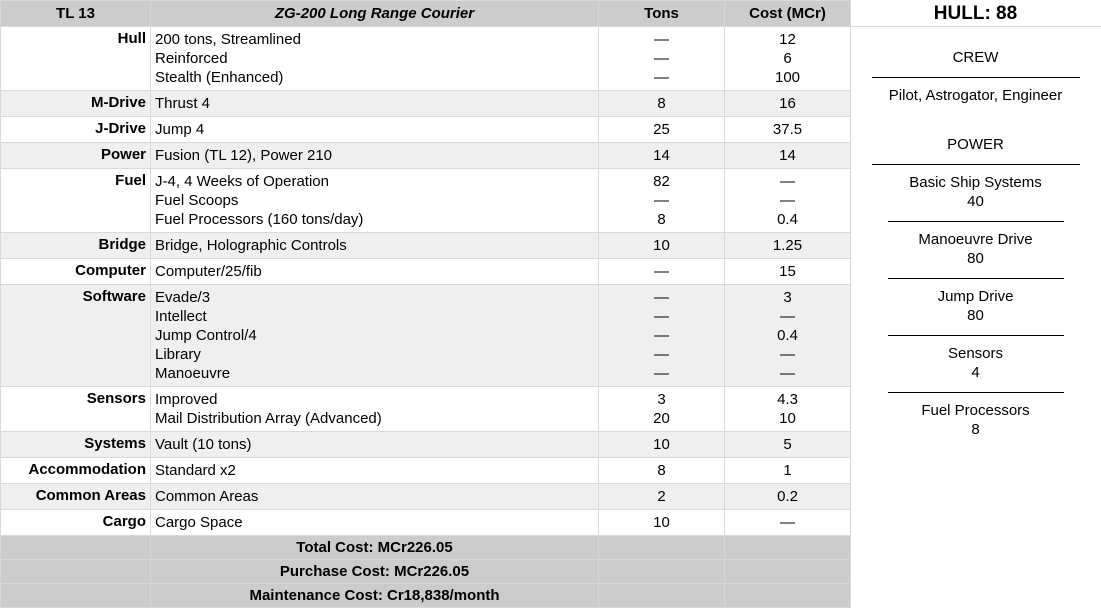 The image size is (1101, 608). I want to click on table-row: Common Areas Common Areas 2 0.2, so click(425, 496).